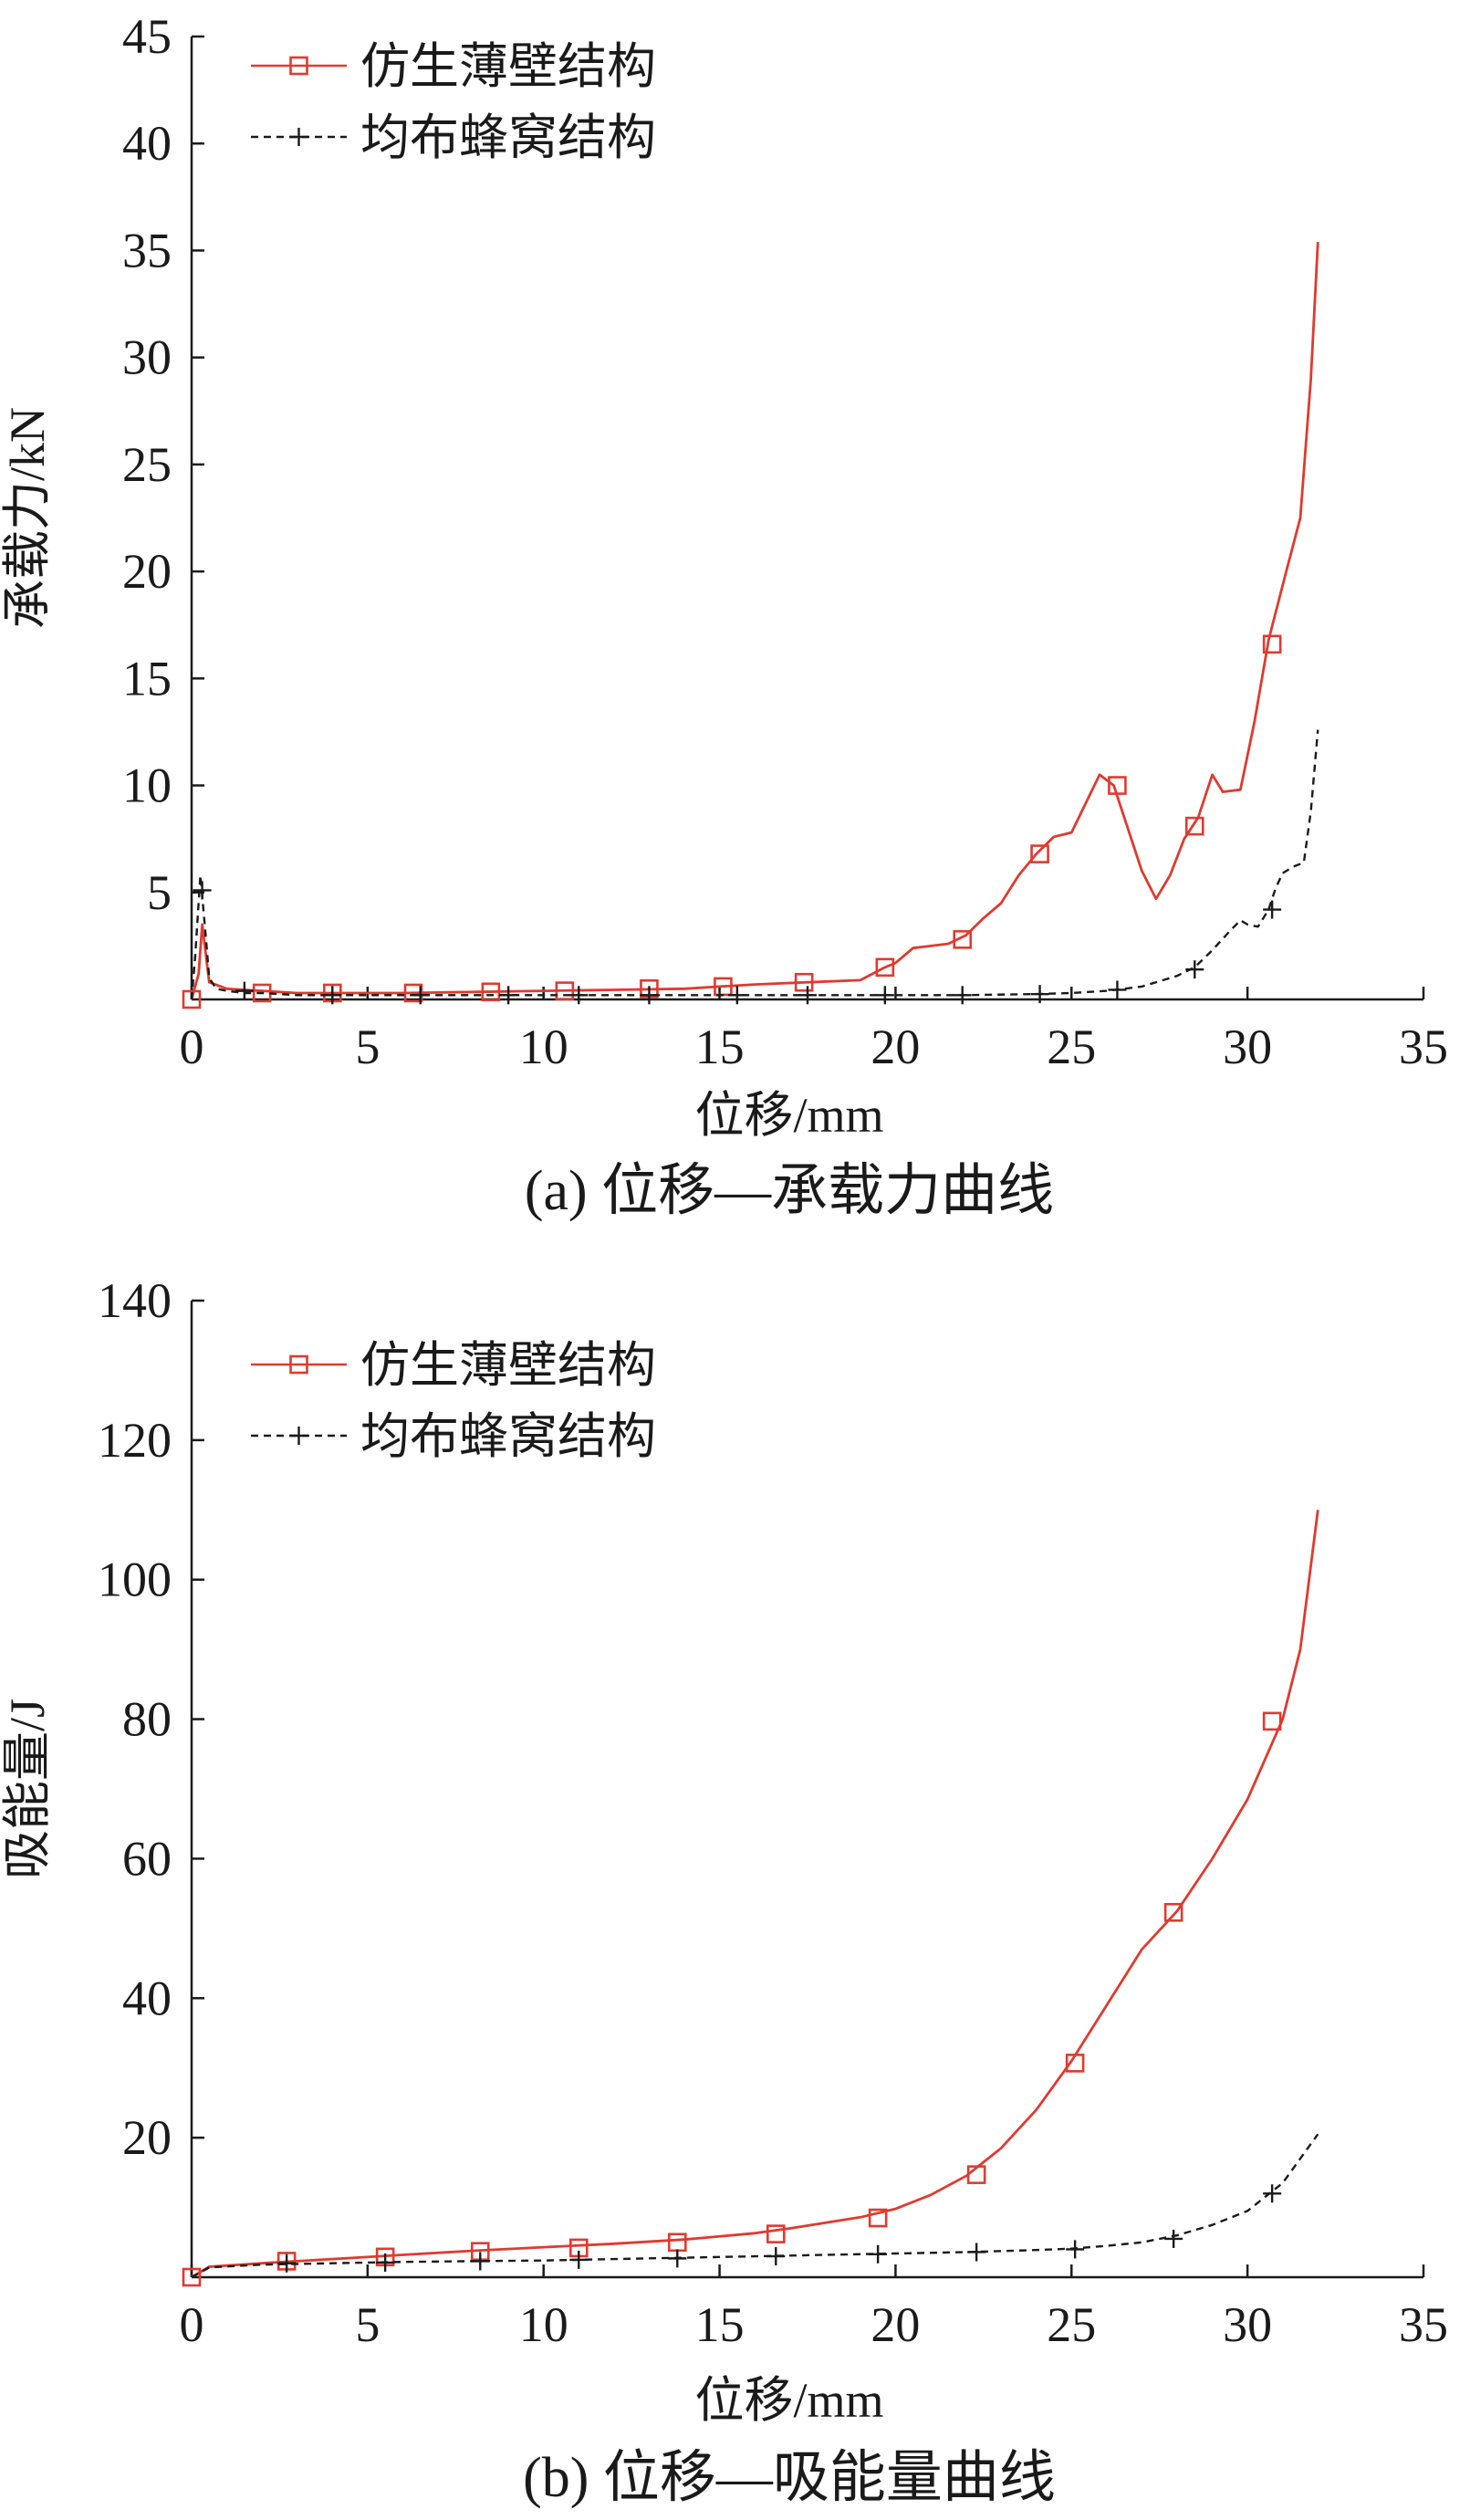 The width and height of the screenshot is (1470, 2520). Describe the element at coordinates (135, 1300) in the screenshot. I see `y-tick-label: 140` at that location.